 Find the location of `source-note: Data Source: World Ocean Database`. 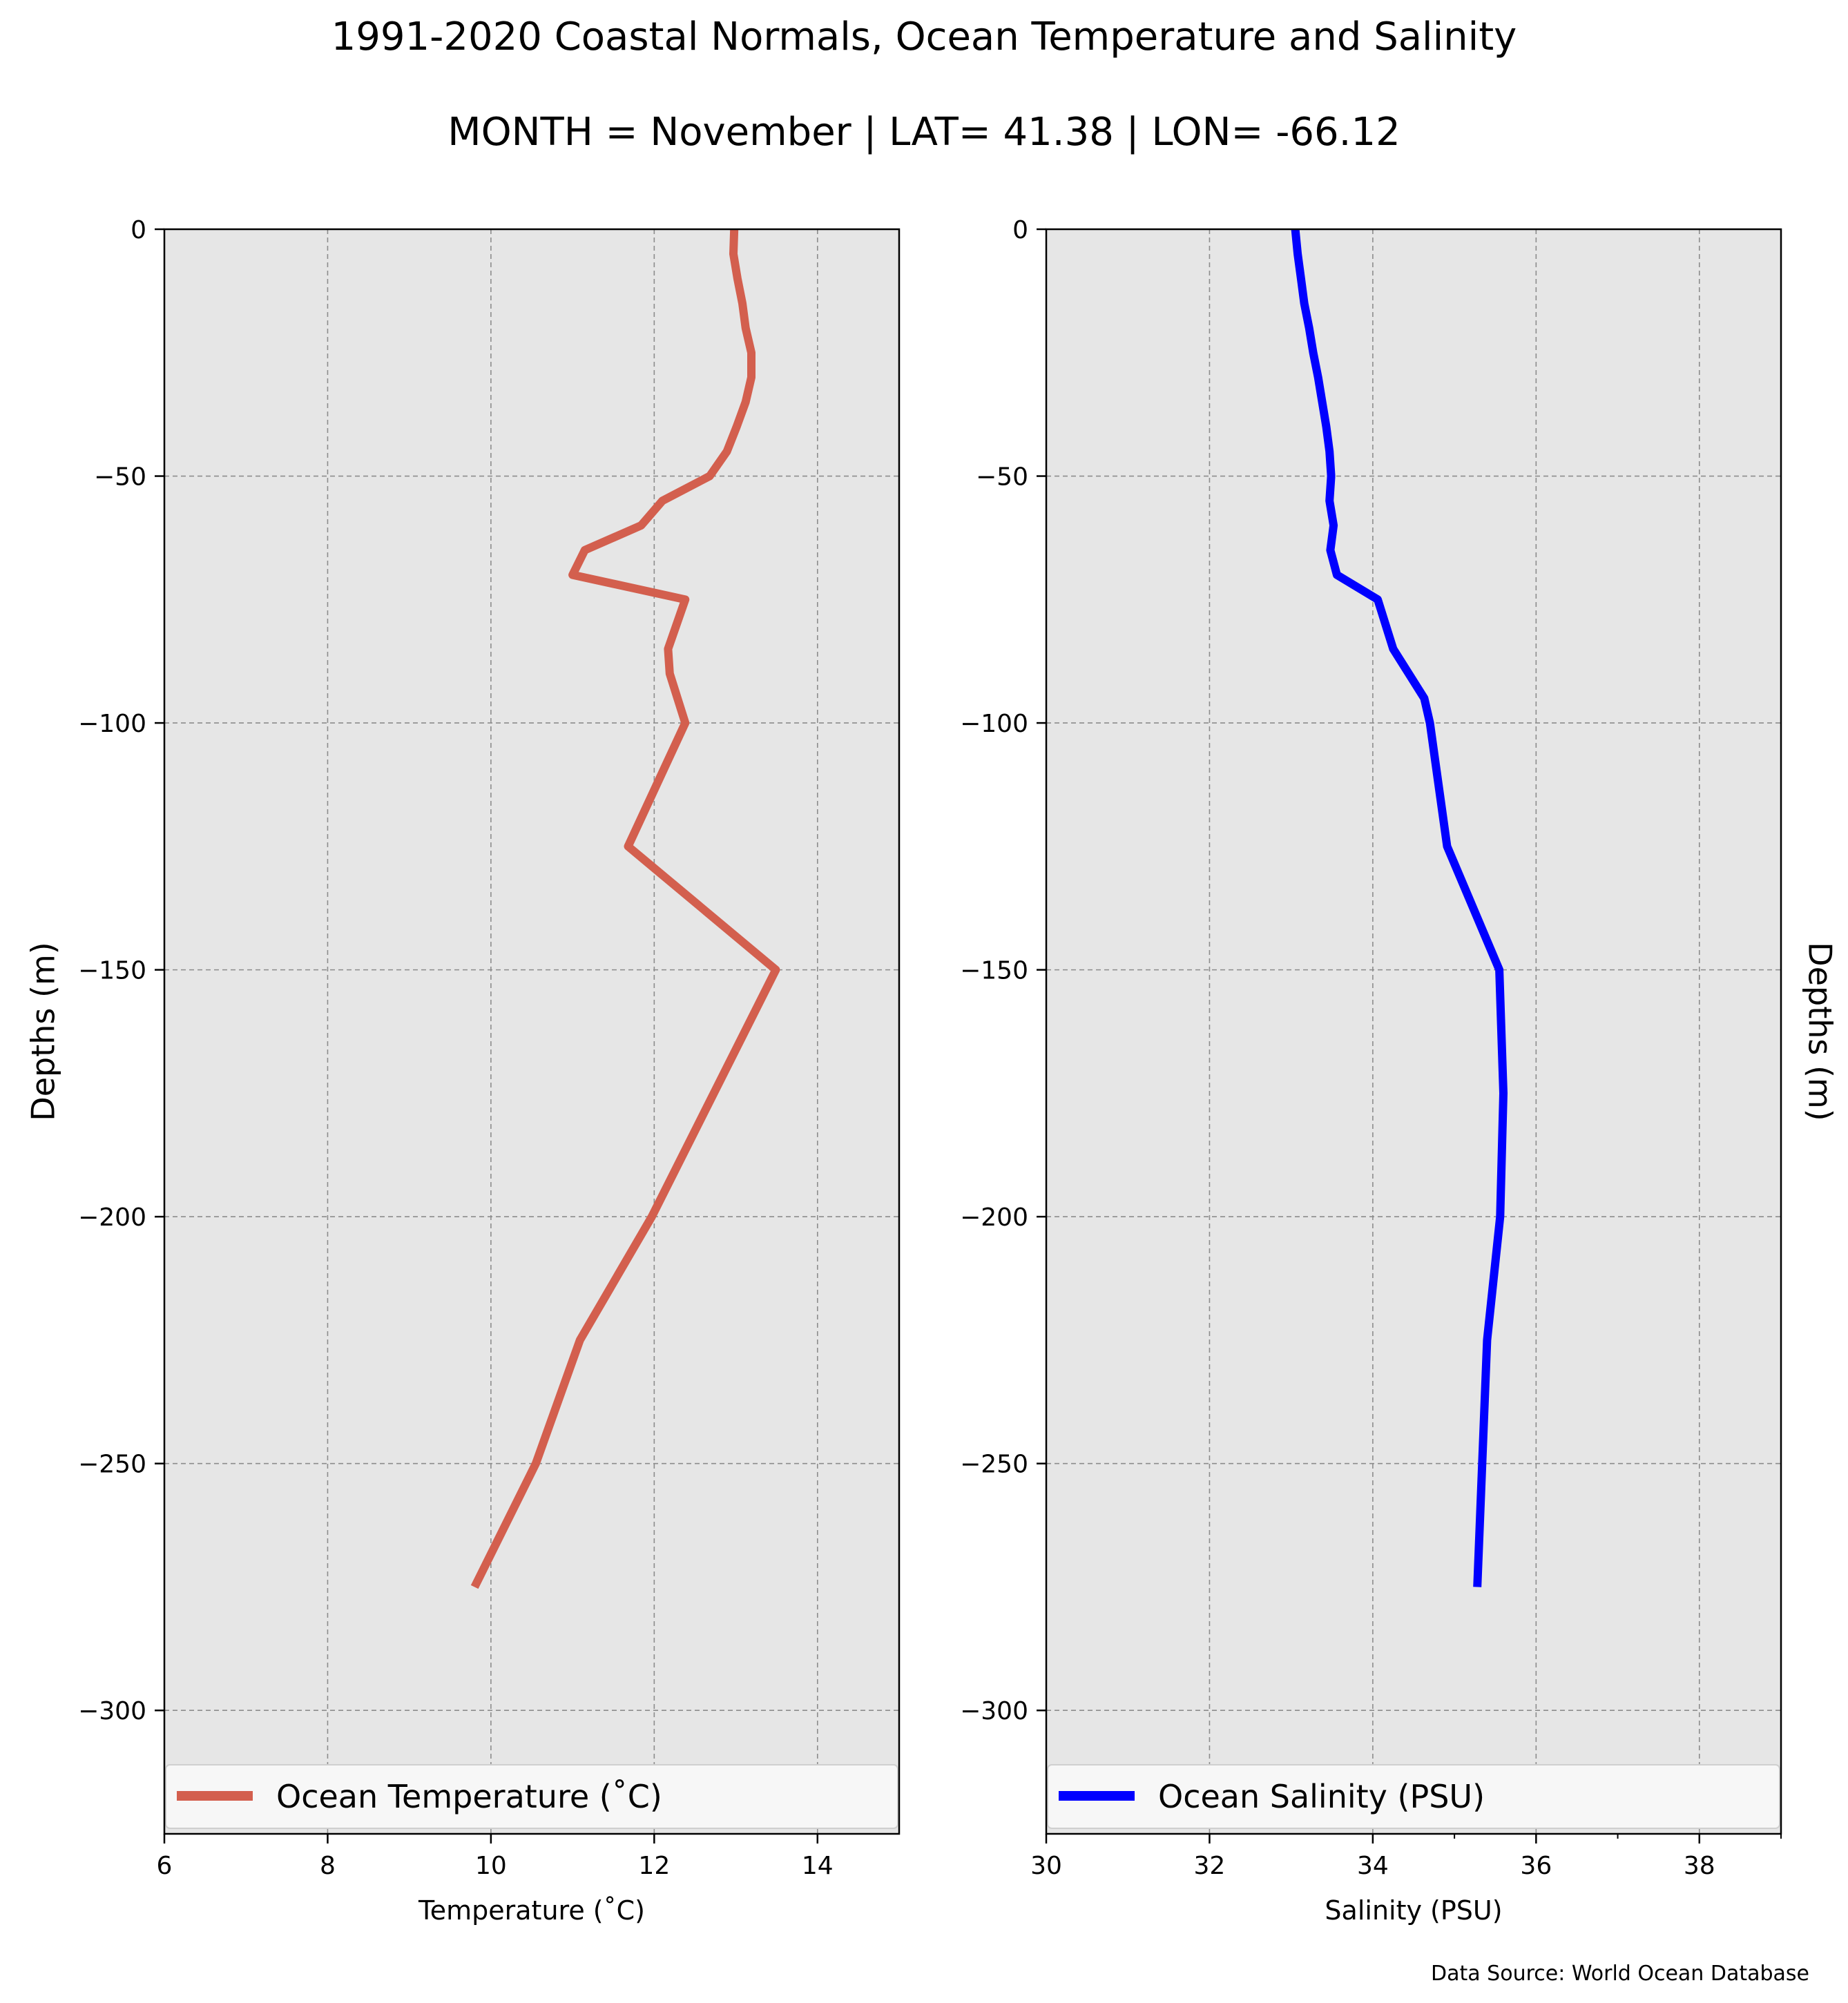

source-note: Data Source: World Ocean Database is located at coordinates (1620, 1974).